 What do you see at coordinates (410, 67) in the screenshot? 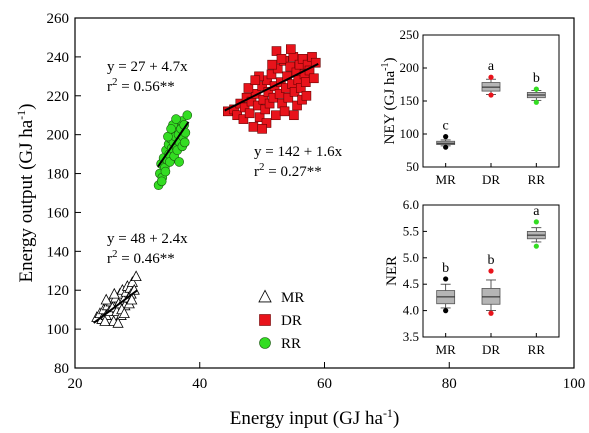
I see `inset-y-tick-label: 200` at bounding box center [410, 67].